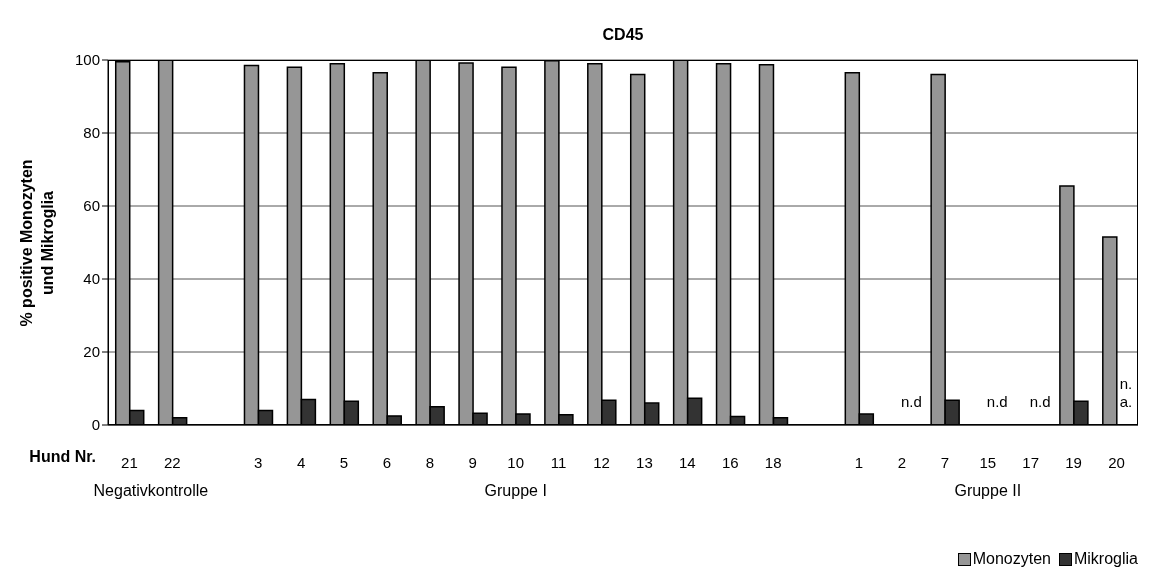  I want to click on x-tick-label: 8, so click(430, 462).